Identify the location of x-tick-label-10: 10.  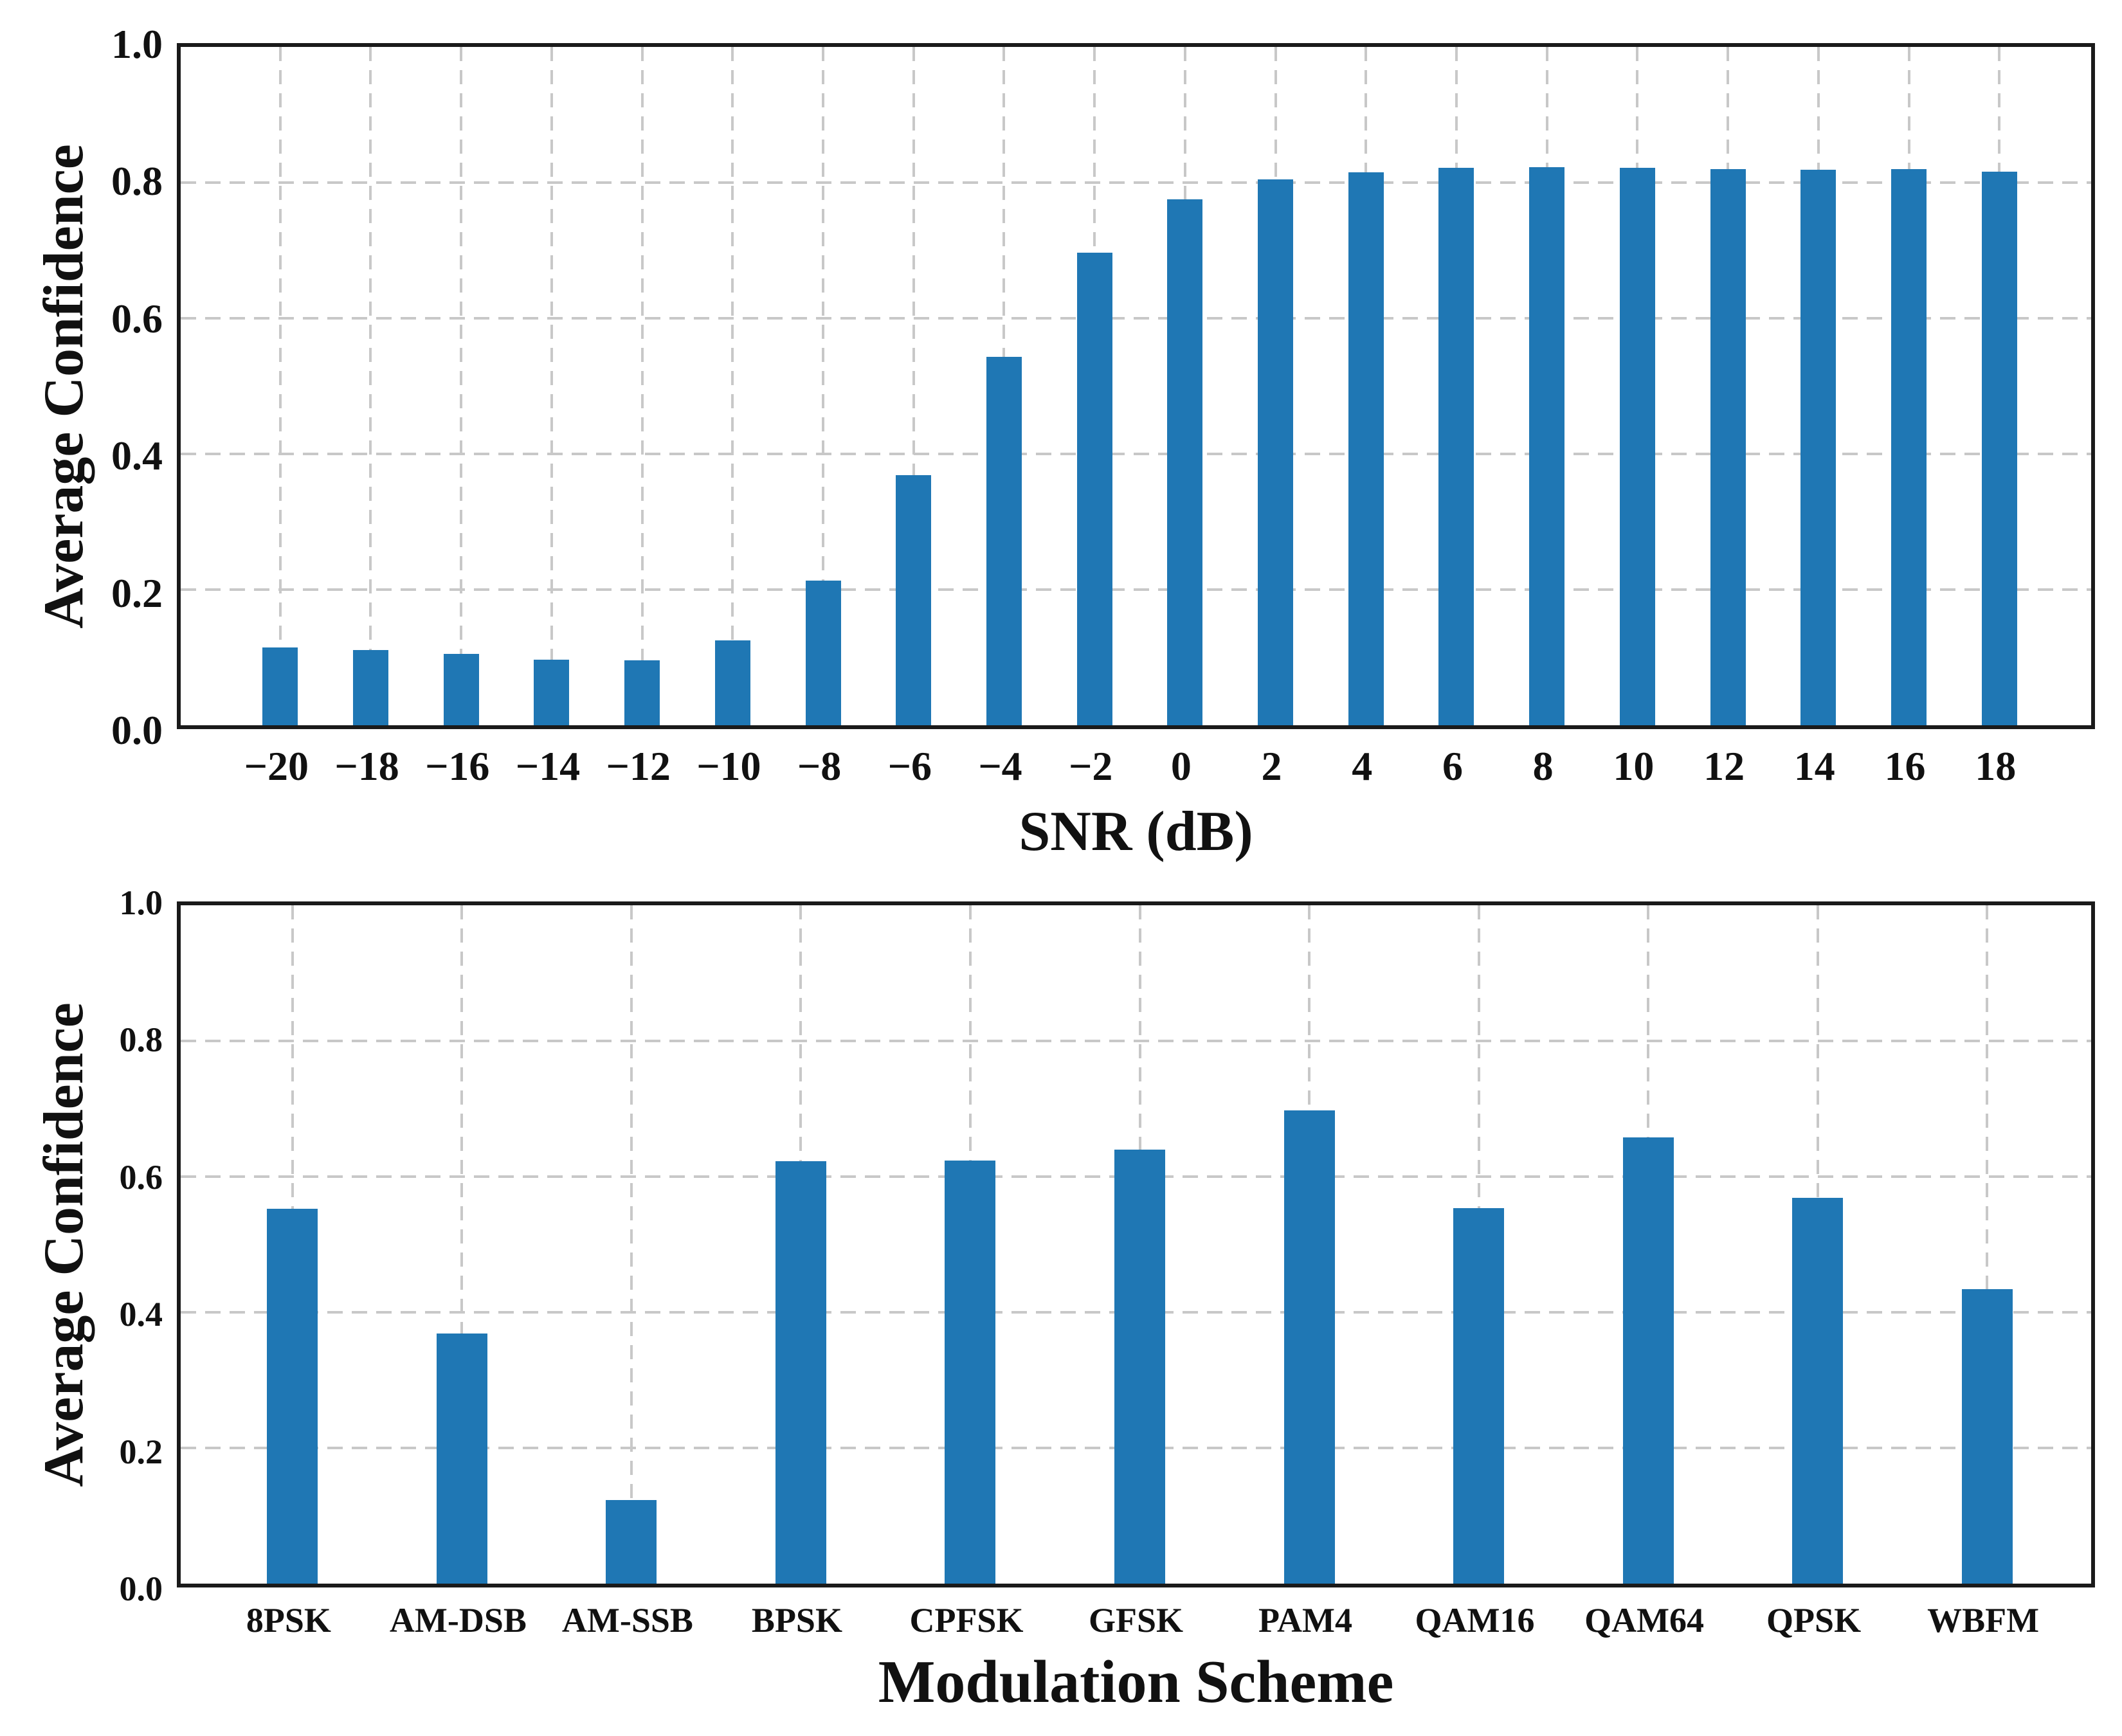
(1634, 766).